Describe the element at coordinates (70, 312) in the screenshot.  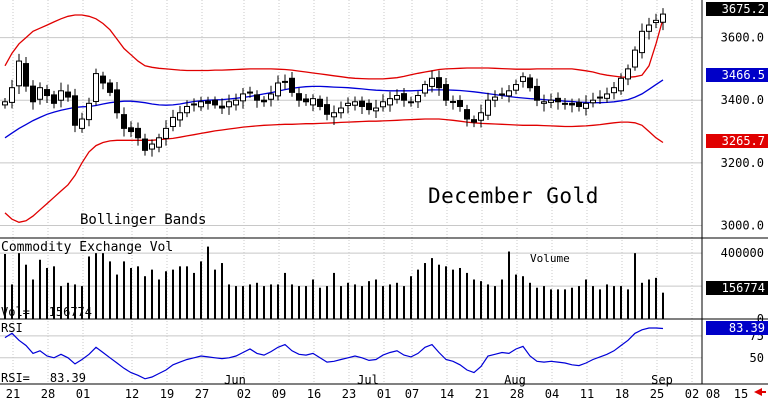
I see `volume-readout-value: 156774` at that location.